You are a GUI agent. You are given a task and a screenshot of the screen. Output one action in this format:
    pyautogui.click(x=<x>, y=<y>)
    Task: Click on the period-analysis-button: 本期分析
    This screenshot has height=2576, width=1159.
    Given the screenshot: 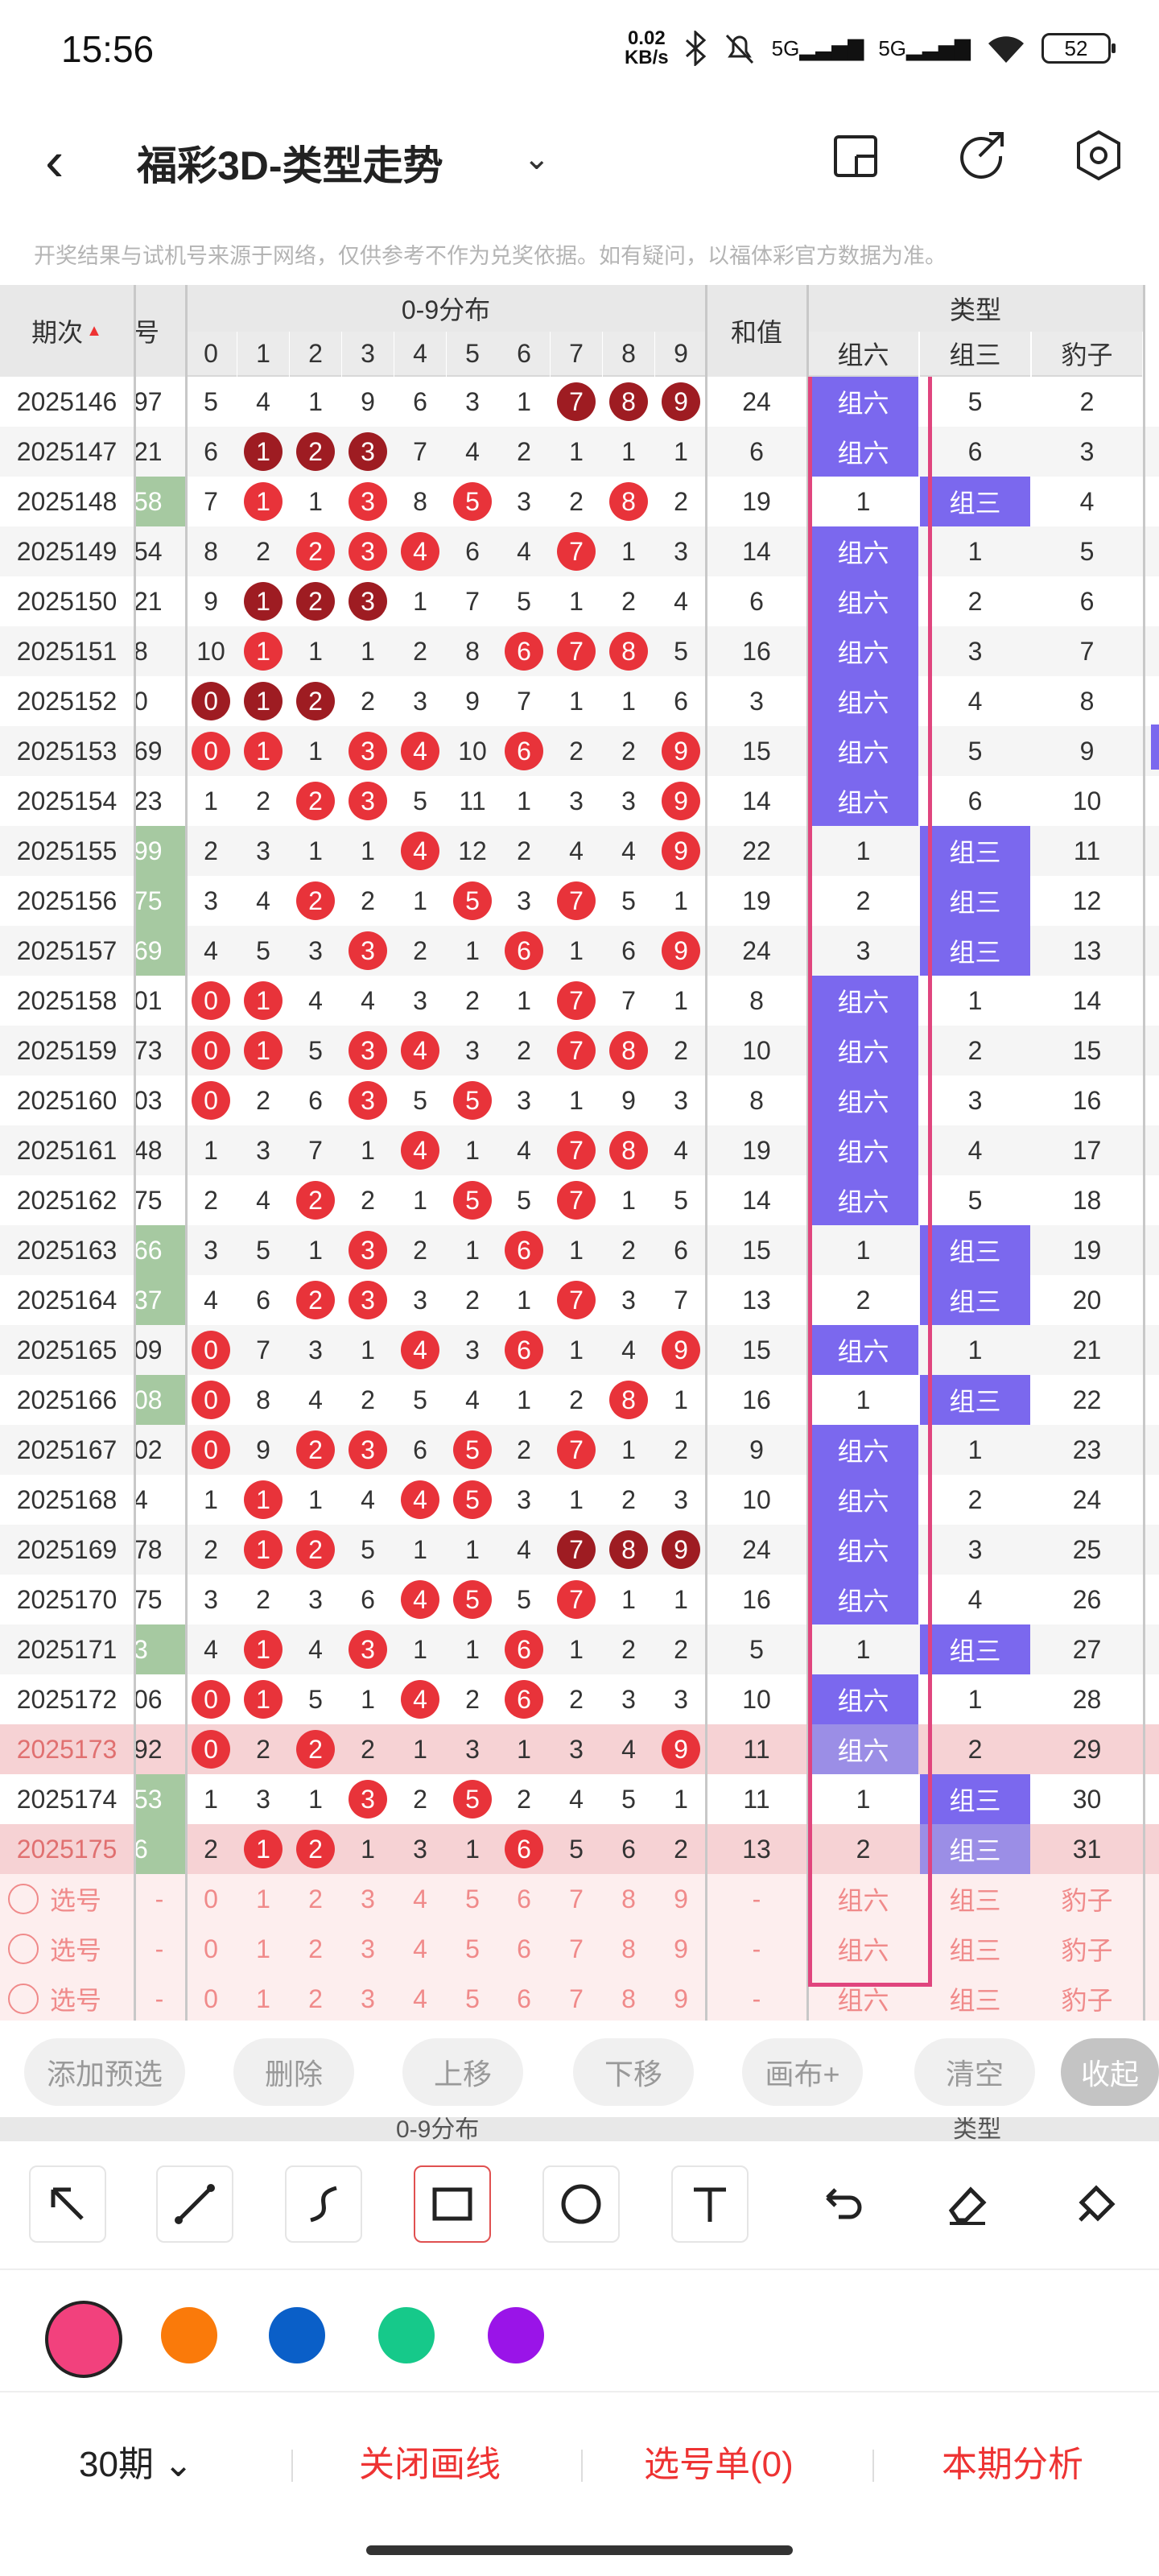 What is the action you would take?
    pyautogui.click(x=1012, y=2464)
    